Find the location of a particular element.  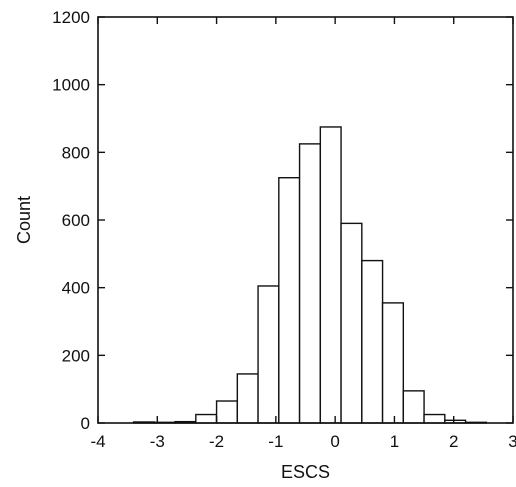

y-tick-label-6: 1200 is located at coordinates (71, 17).